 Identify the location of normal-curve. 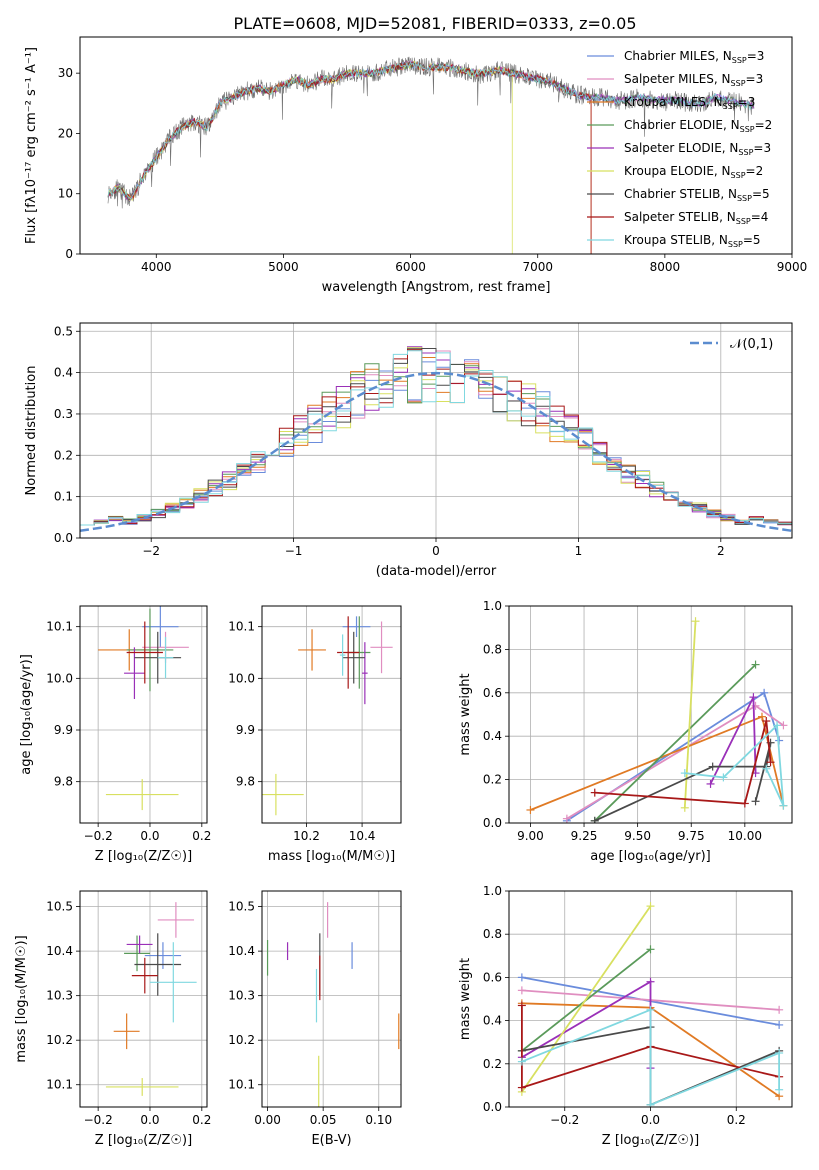
(436, 452).